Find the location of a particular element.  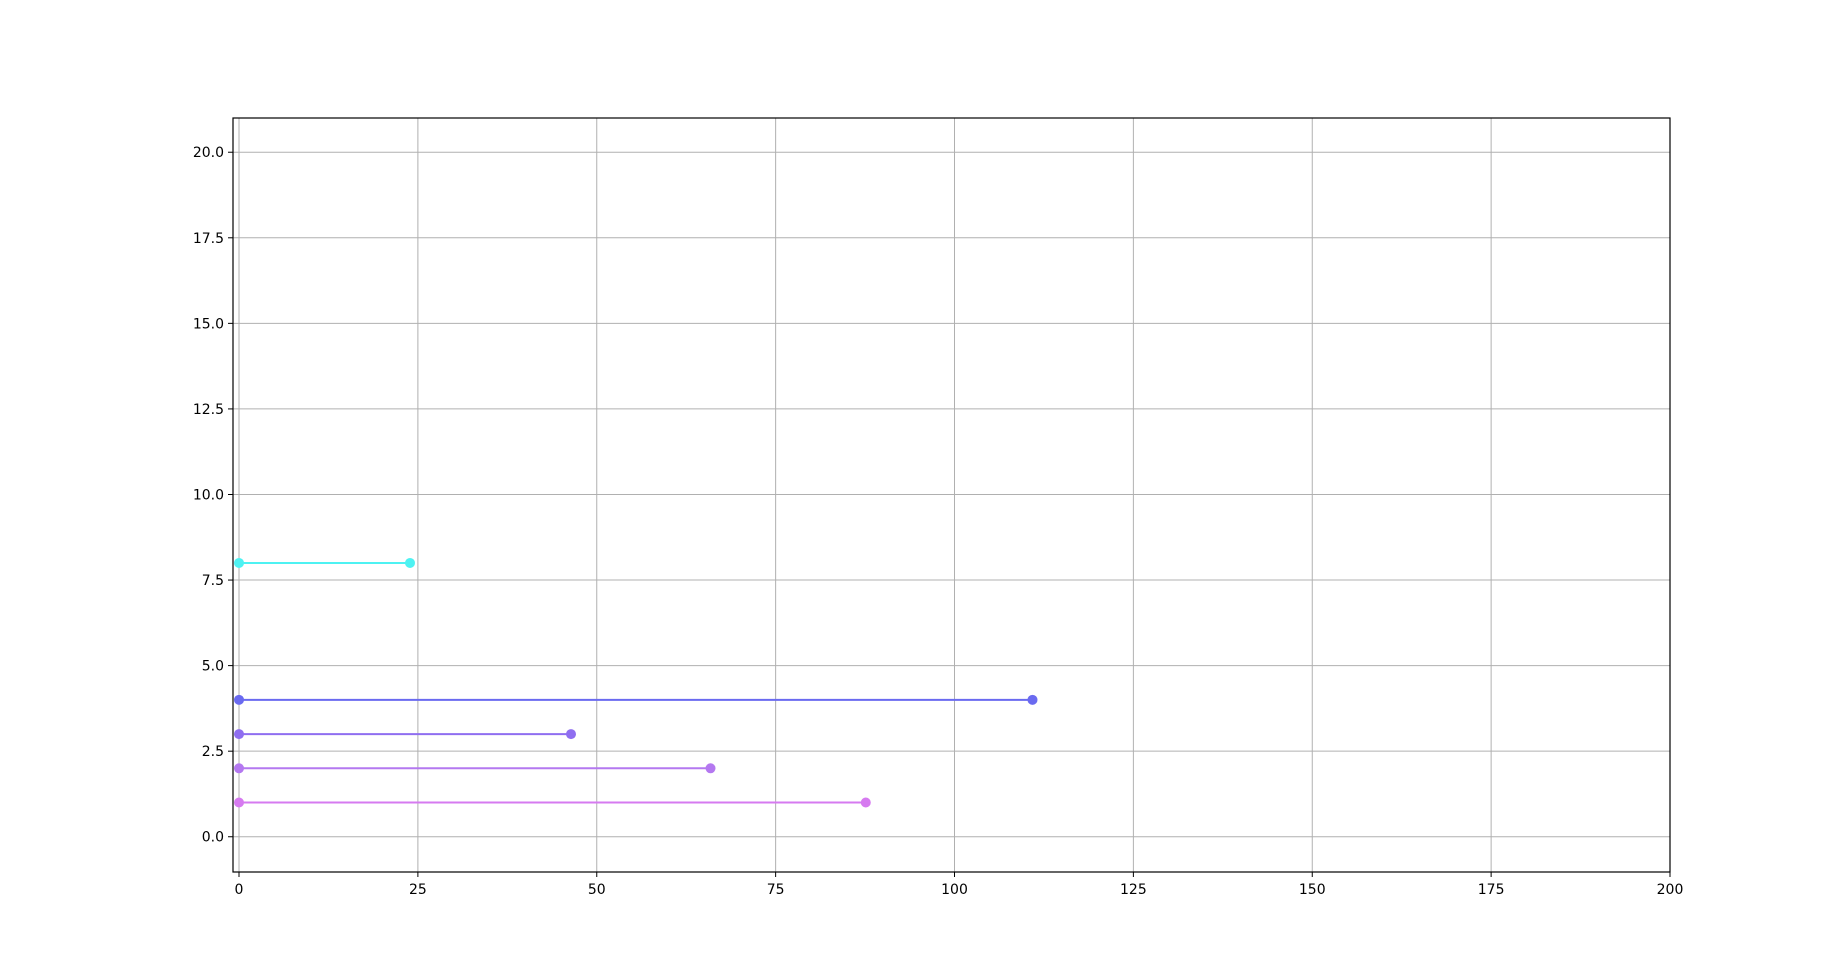

y-tick-label: 5.0 is located at coordinates (213, 667).